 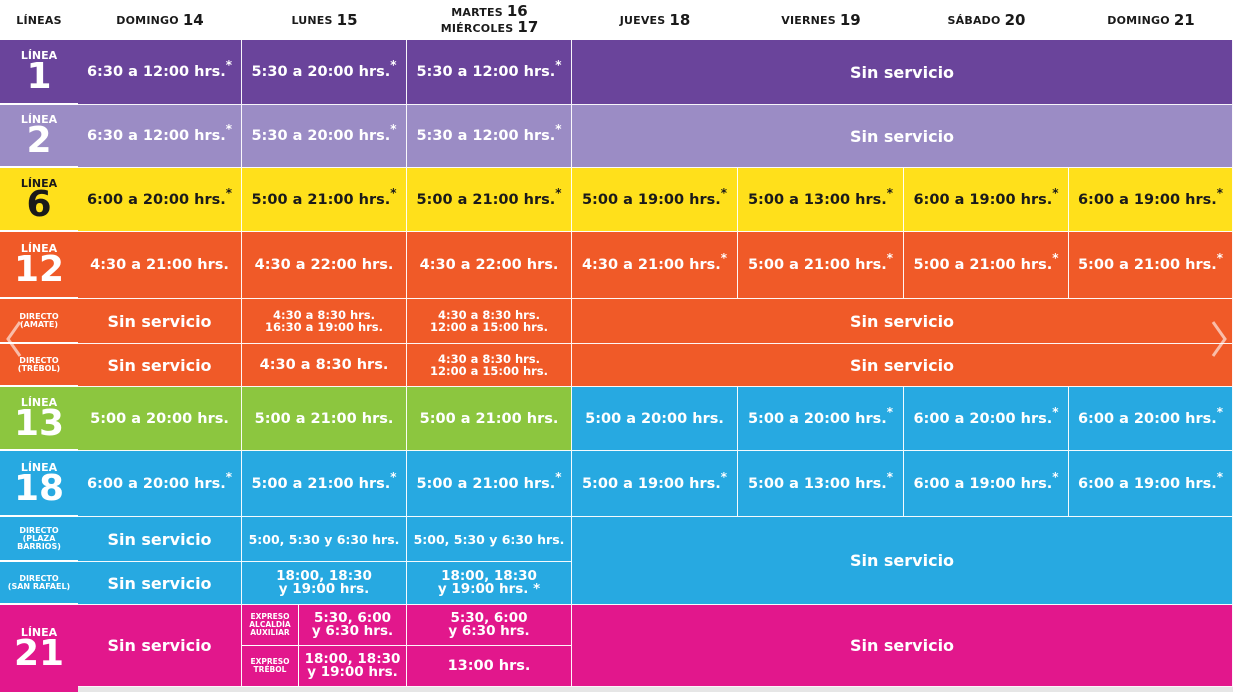 I want to click on chevron-right-icon, so click(x=1219, y=339).